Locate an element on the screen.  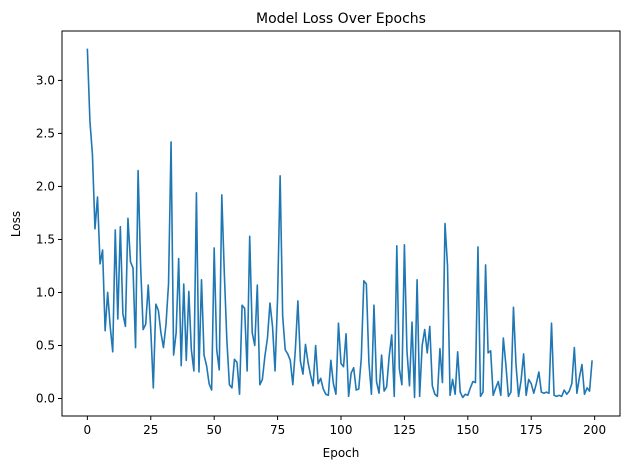
y-tick-label: 2.0 is located at coordinates (45, 186).